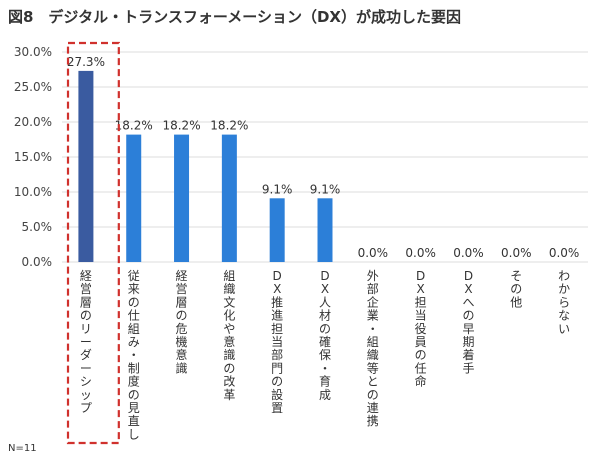 The height and width of the screenshot is (460, 600). I want to click on figure-title: 図8 デジタル・トランスフォーメーション（DX）が成功した要因, so click(234, 17).